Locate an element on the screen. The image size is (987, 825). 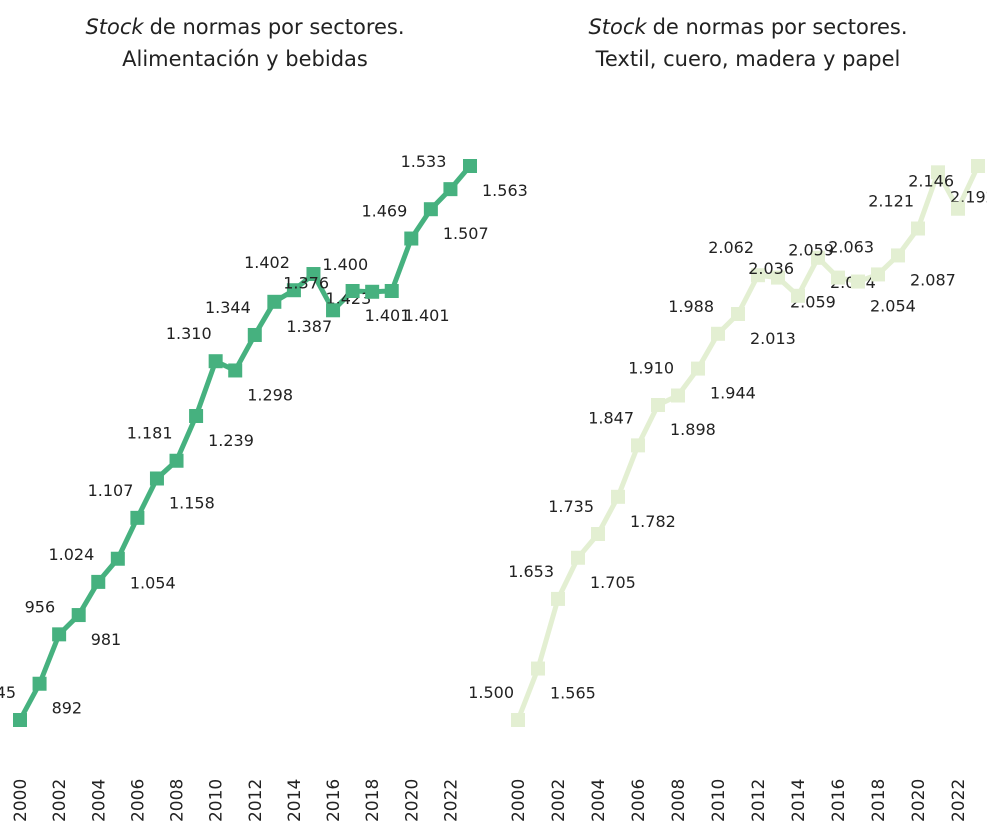
data-label: 1.239 is located at coordinates (231, 440).